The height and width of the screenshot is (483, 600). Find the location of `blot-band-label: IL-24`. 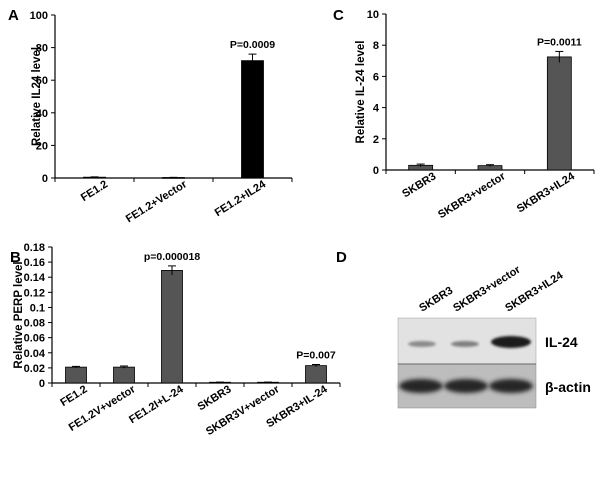

blot-band-label: IL-24 is located at coordinates (561, 342).